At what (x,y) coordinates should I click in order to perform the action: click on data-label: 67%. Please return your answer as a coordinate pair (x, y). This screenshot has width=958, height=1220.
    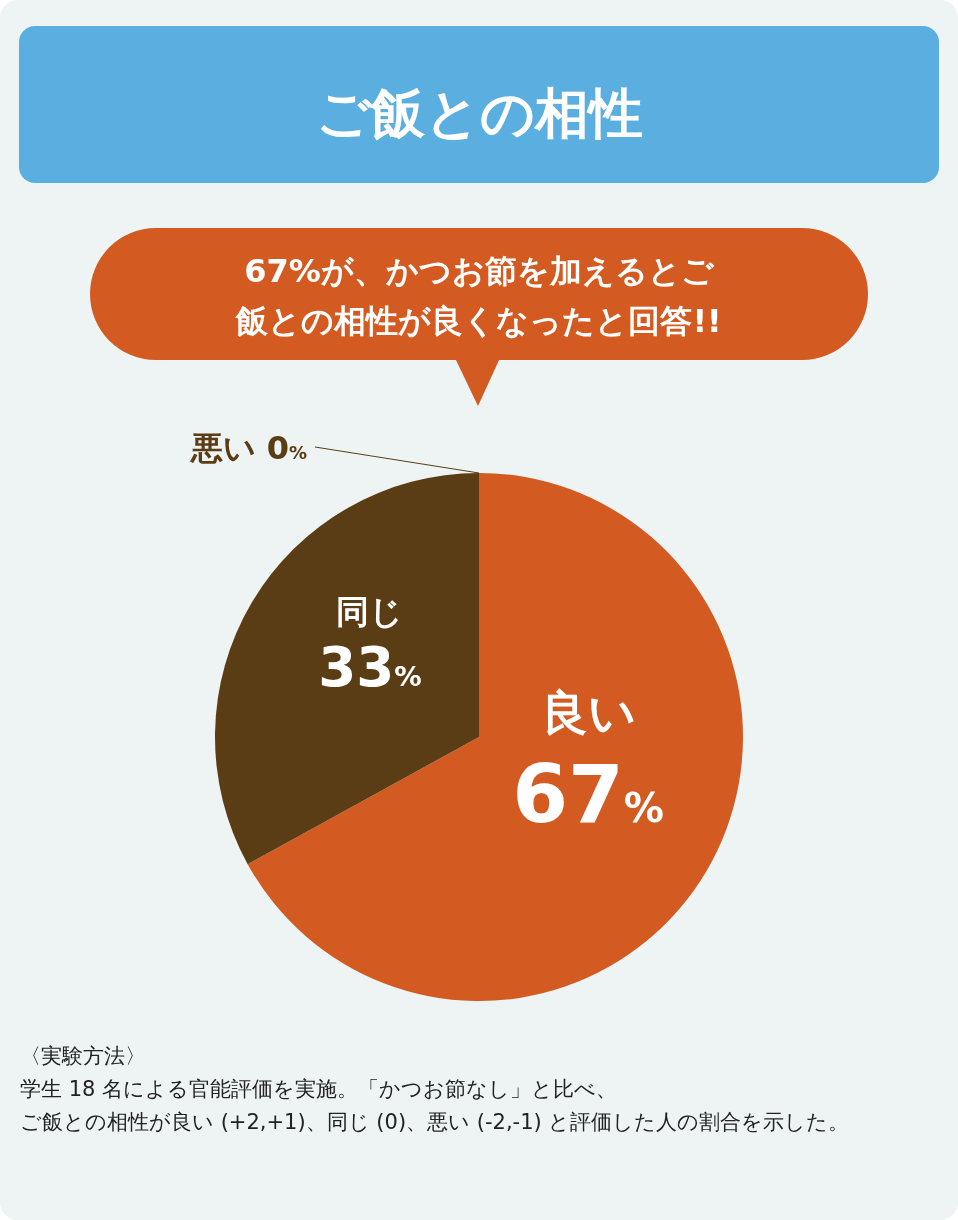
    Looking at the image, I should click on (588, 794).